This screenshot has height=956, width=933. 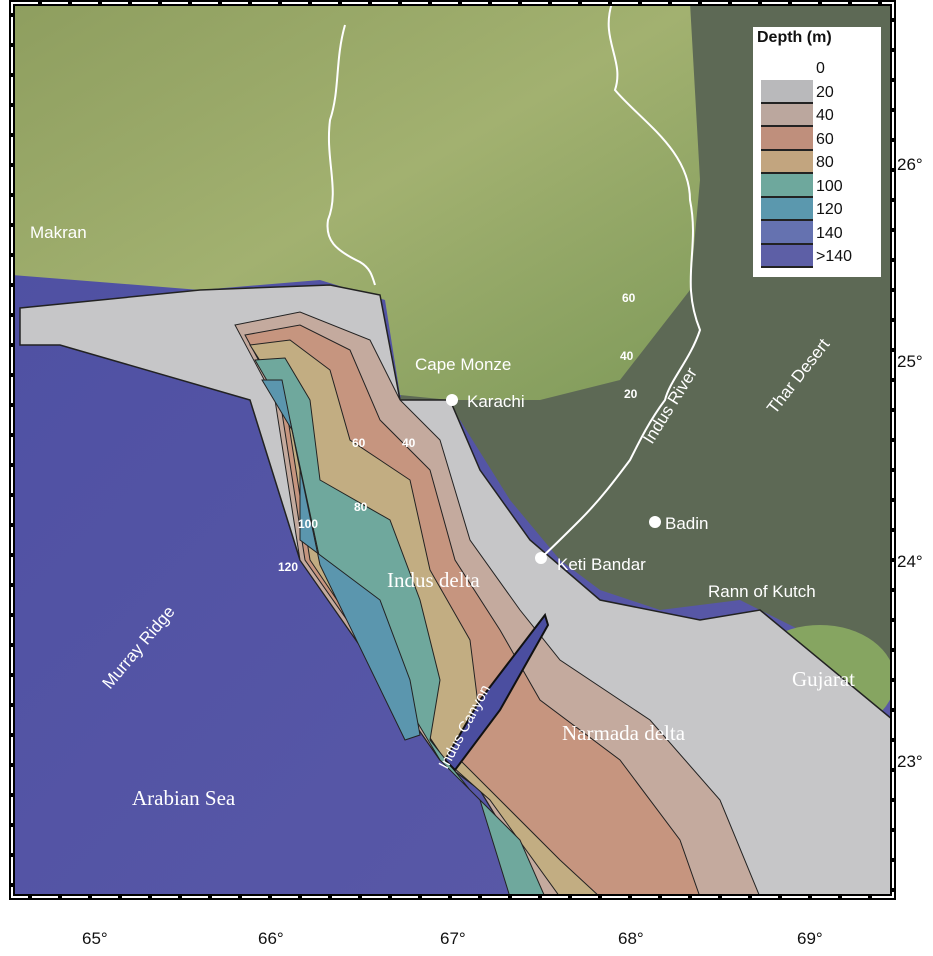 What do you see at coordinates (463, 364) in the screenshot?
I see `label-cape-monze: Cape Monze` at bounding box center [463, 364].